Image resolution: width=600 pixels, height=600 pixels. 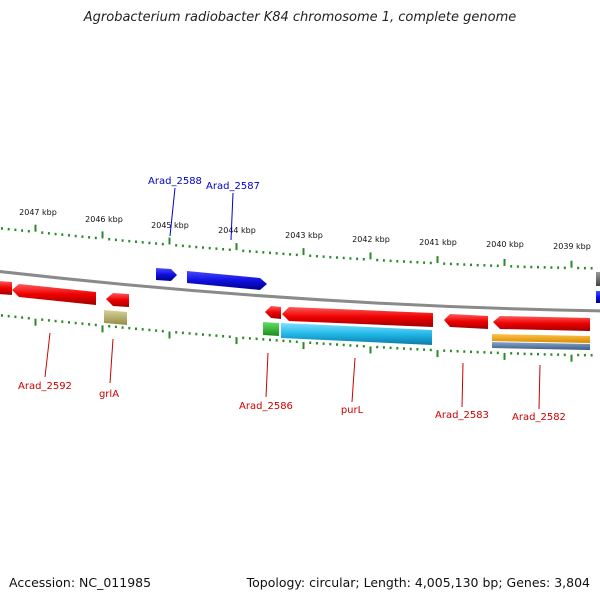 What do you see at coordinates (541, 346) in the screenshot?
I see `gene-arad-2582-steel` at bounding box center [541, 346].